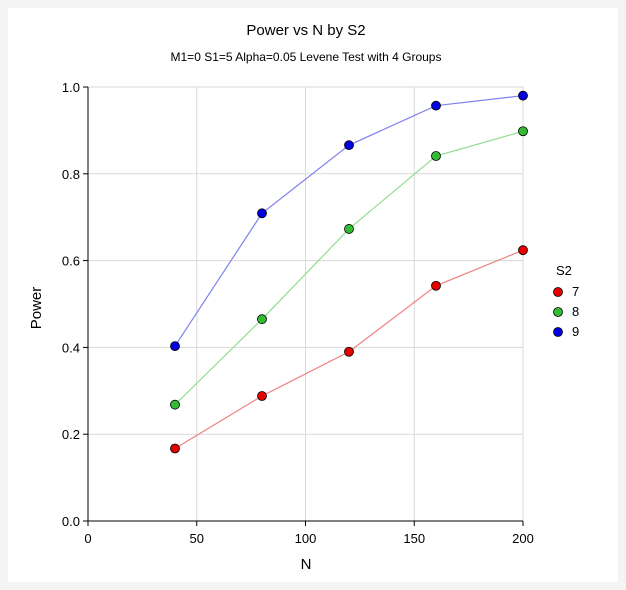 This screenshot has width=626, height=590. I want to click on x-tick-label: 200, so click(523, 538).